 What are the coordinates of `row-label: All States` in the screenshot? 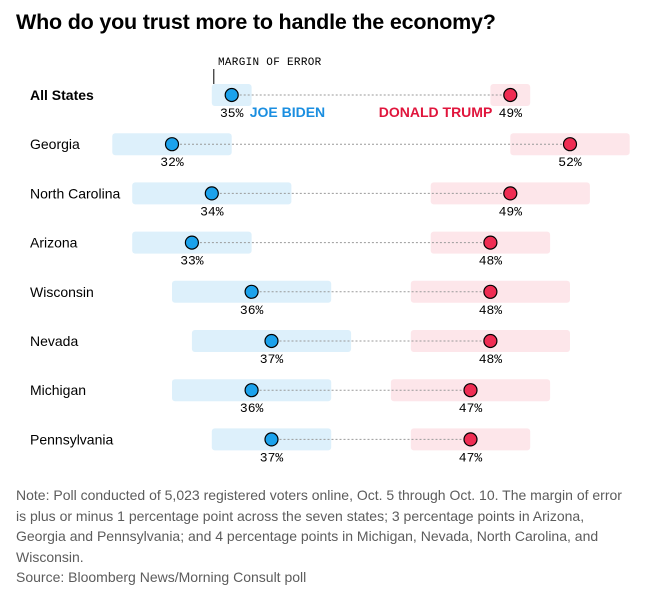 It's located at (62, 95).